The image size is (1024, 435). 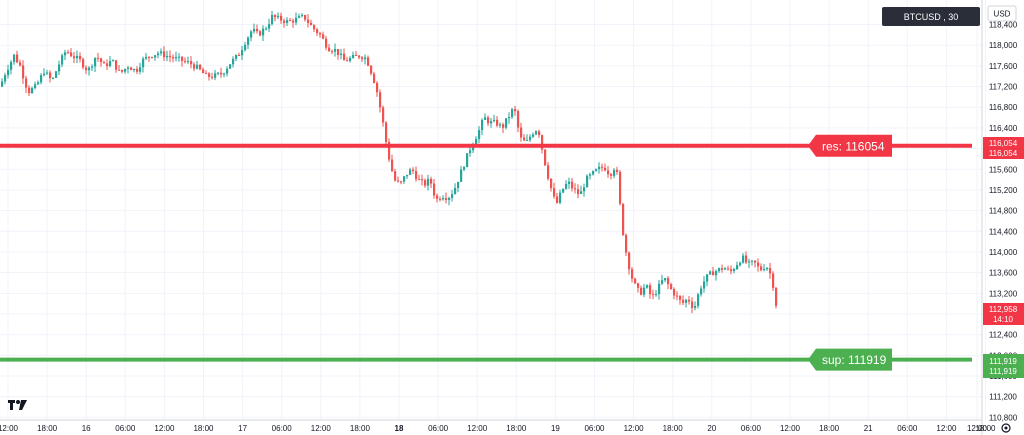 I want to click on support-label-text: sup: 111919, so click(x=854, y=360).